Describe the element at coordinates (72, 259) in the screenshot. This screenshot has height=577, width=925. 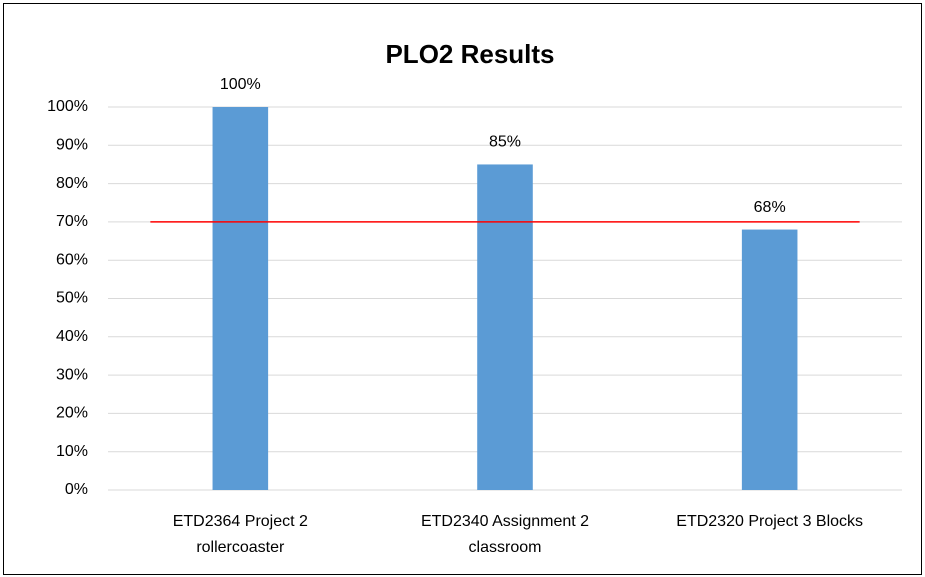
I see `y-tick-label: 60%` at that location.